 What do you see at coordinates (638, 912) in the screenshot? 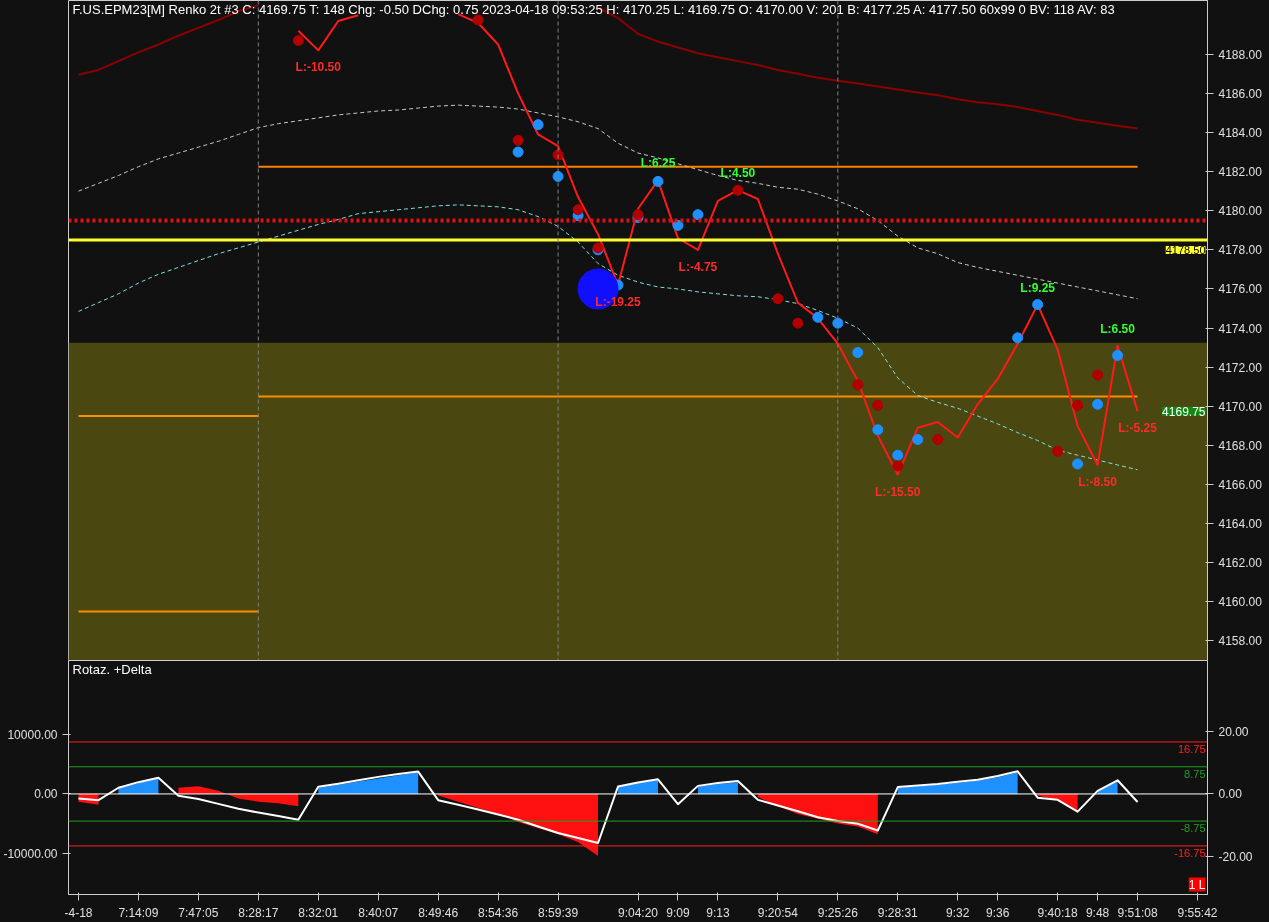
I see `x-tick-label: 9:04:20` at bounding box center [638, 912].